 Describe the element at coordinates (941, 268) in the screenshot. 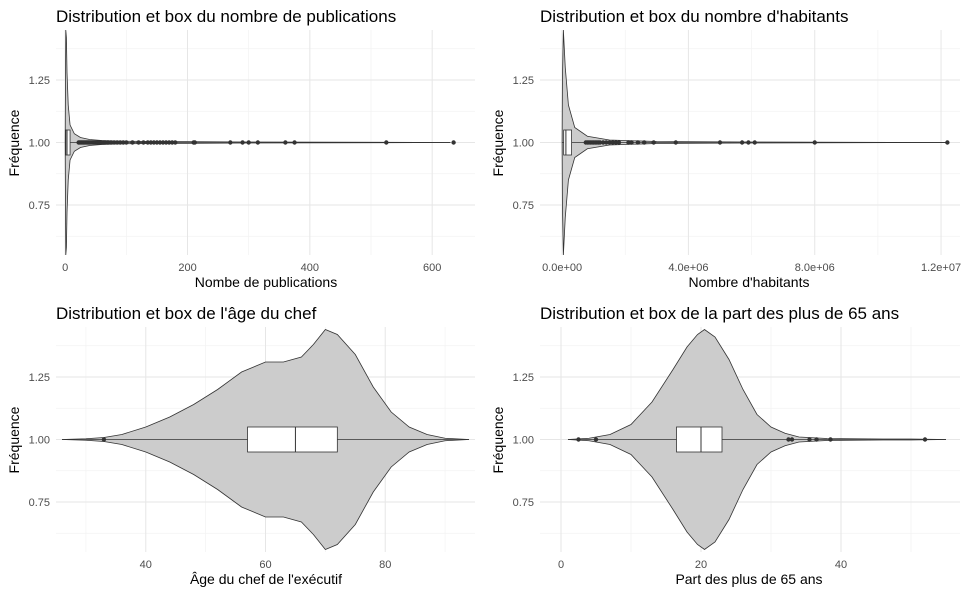

I see `x-tick-label: 1.2e+07` at that location.